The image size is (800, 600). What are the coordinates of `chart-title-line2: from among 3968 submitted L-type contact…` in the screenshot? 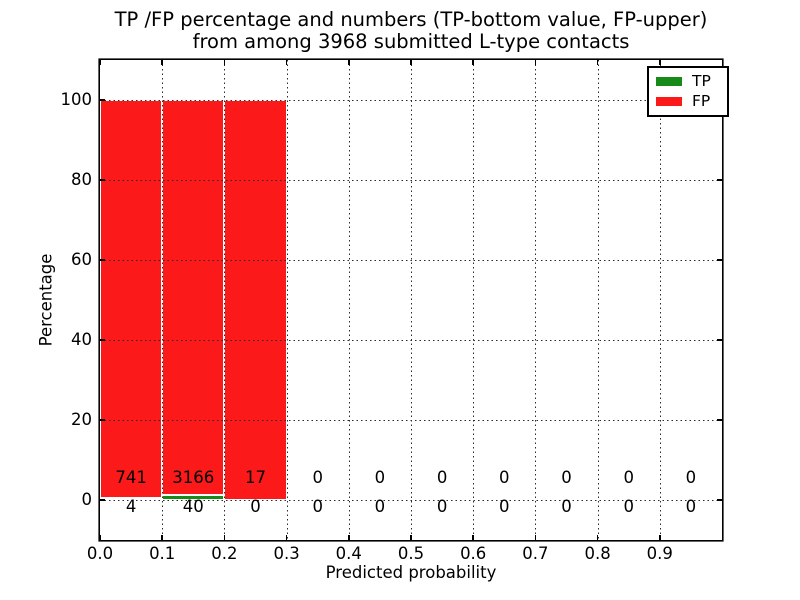 It's located at (411, 41).